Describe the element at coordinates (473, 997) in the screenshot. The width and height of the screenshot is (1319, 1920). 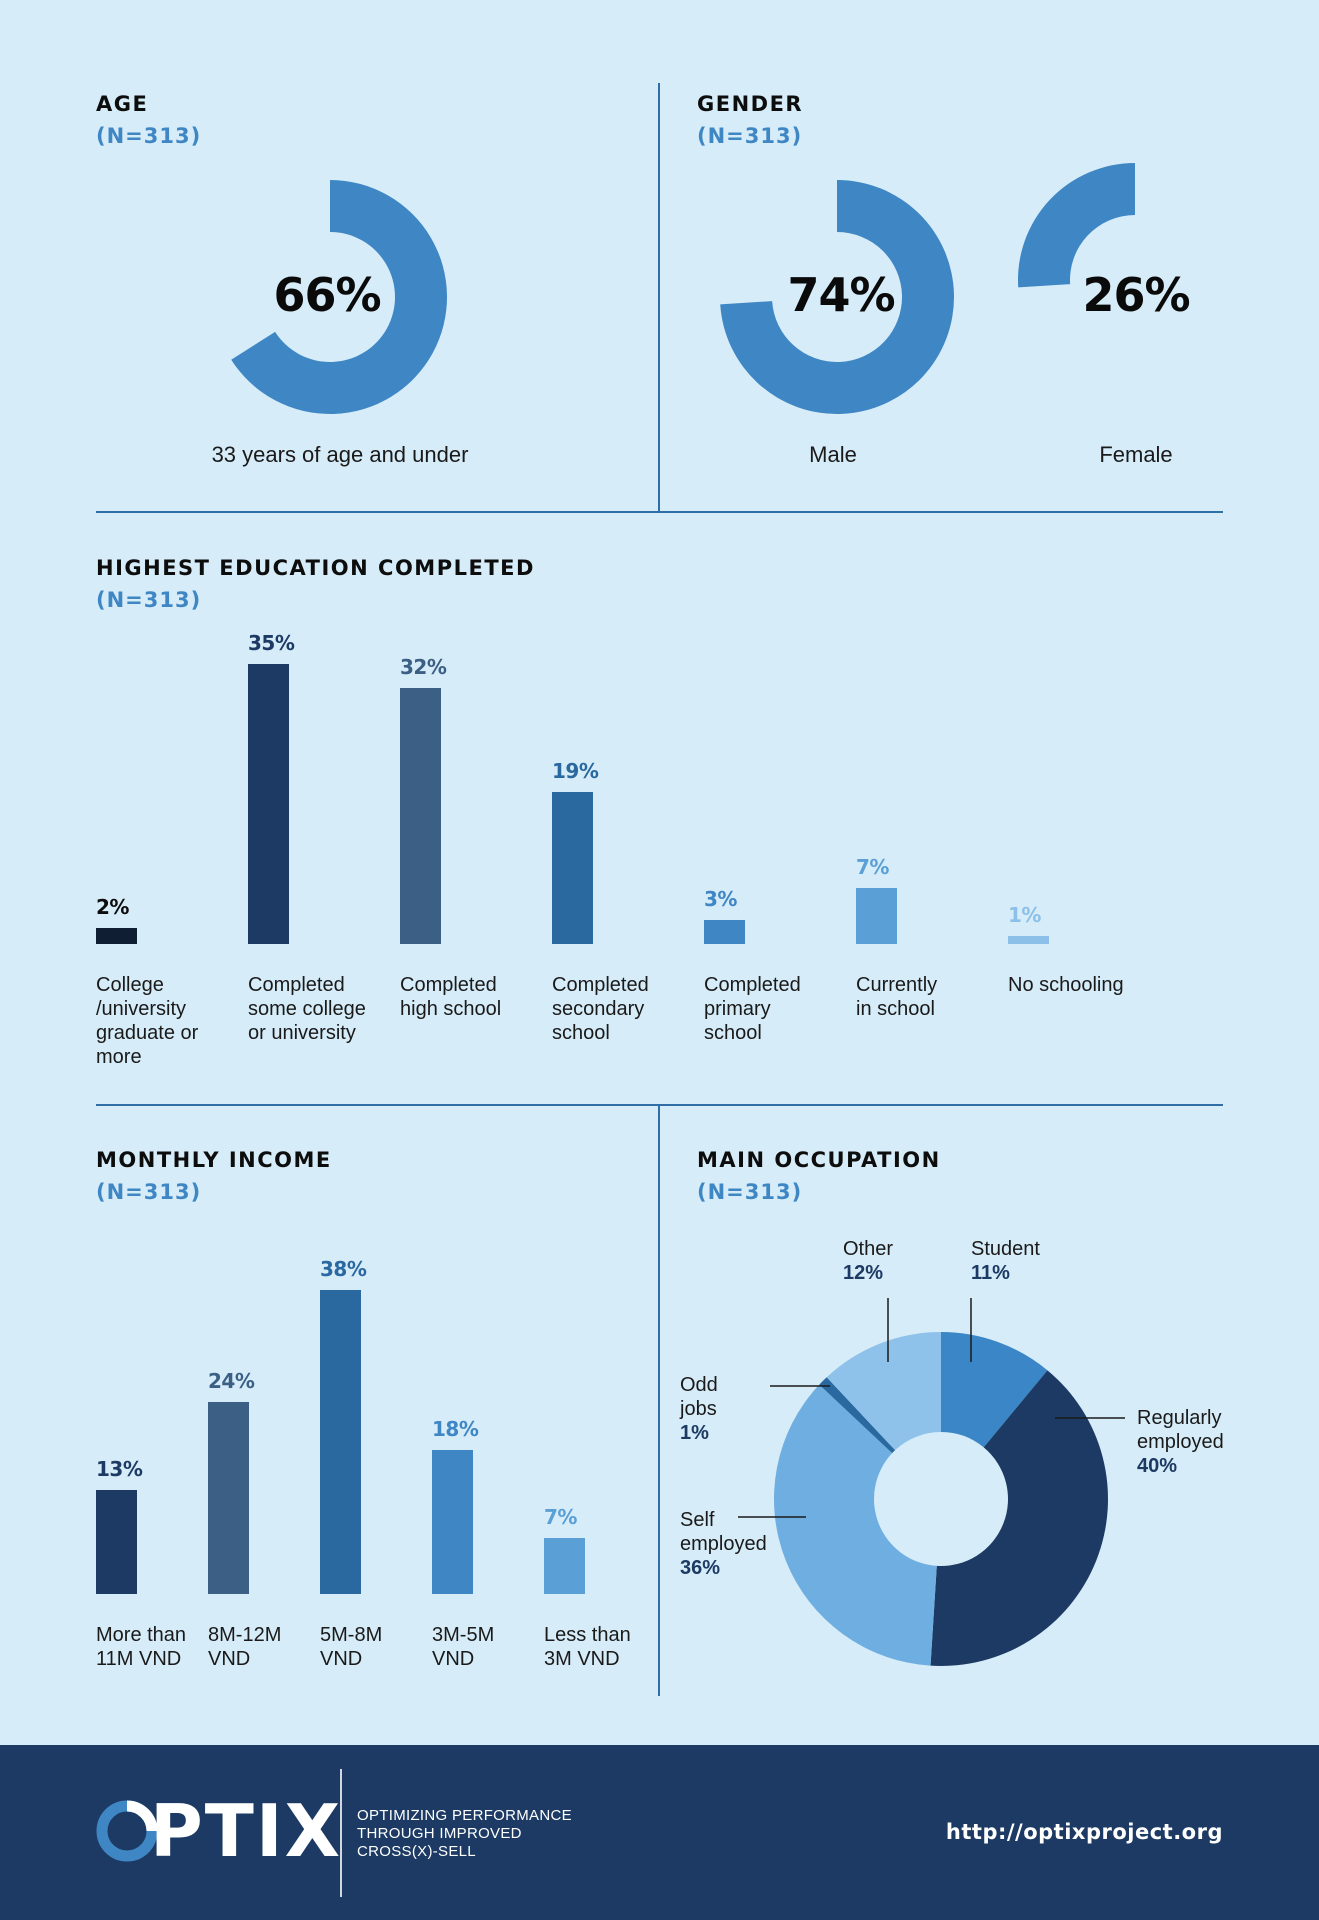
I see `education-category-label: Completed high school` at that location.